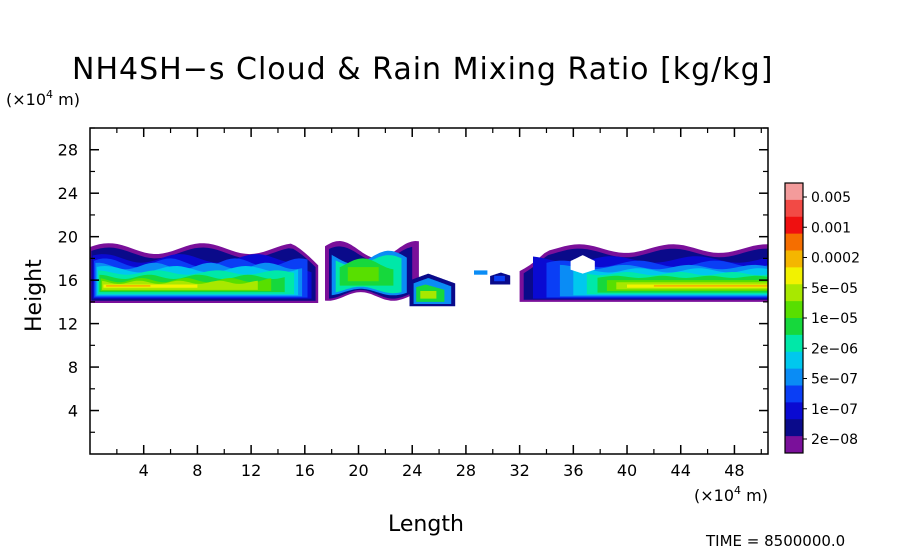  I want to click on x-tick-label: 48, so click(734, 470).